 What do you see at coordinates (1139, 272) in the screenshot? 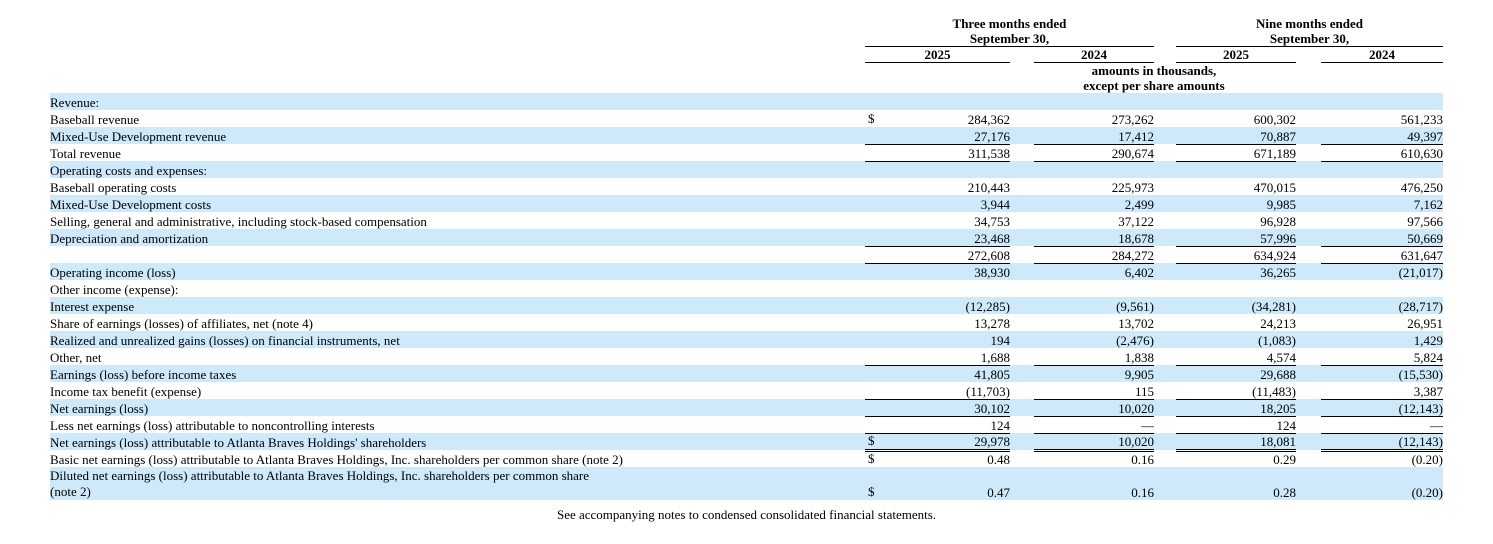
I see `cell-value: 6,402` at bounding box center [1139, 272].